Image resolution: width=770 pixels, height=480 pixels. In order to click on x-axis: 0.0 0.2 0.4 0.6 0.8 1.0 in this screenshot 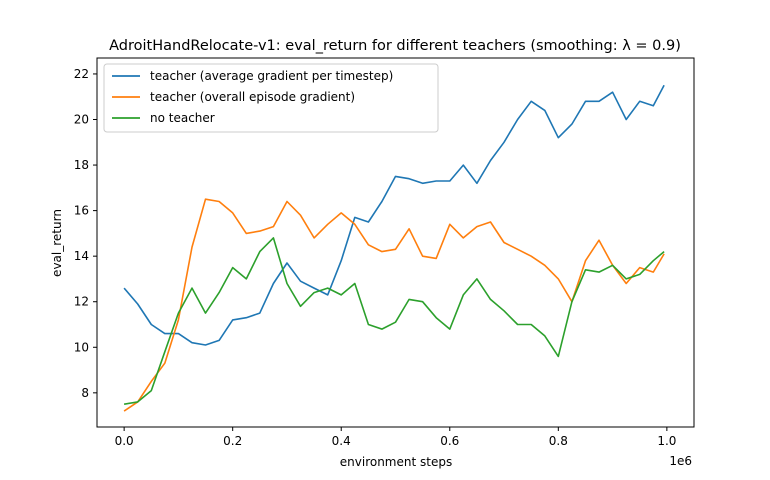, I will do `click(395, 437)`.